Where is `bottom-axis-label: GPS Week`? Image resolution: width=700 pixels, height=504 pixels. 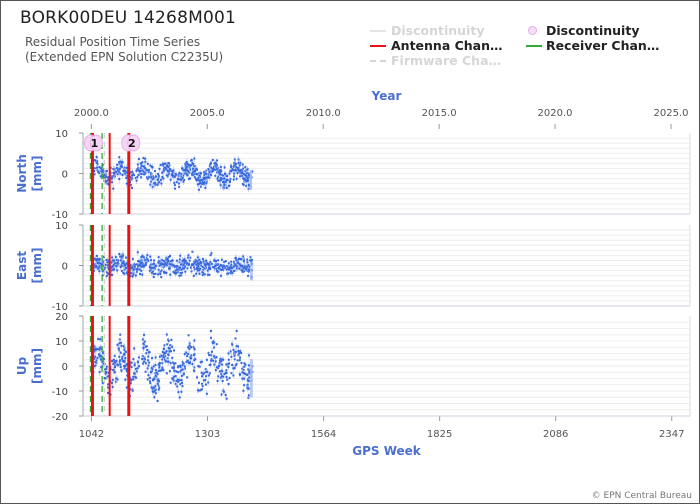 bottom-axis-label: GPS Week is located at coordinates (387, 451).